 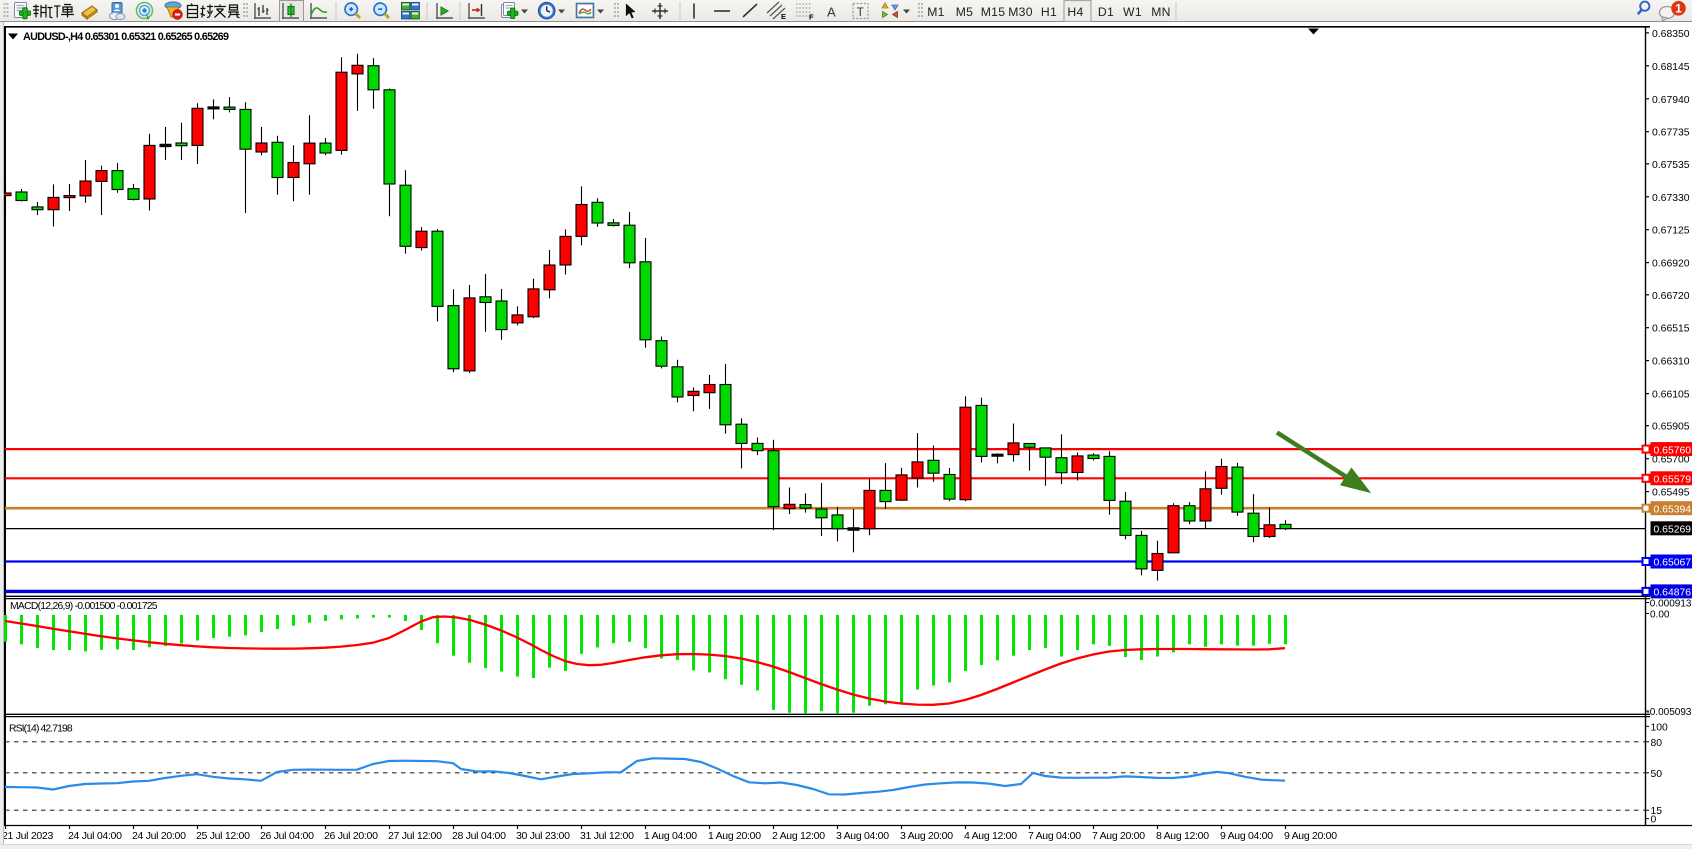 What do you see at coordinates (1671, 395) in the screenshot?
I see `svg-text: 0.66105` at bounding box center [1671, 395].